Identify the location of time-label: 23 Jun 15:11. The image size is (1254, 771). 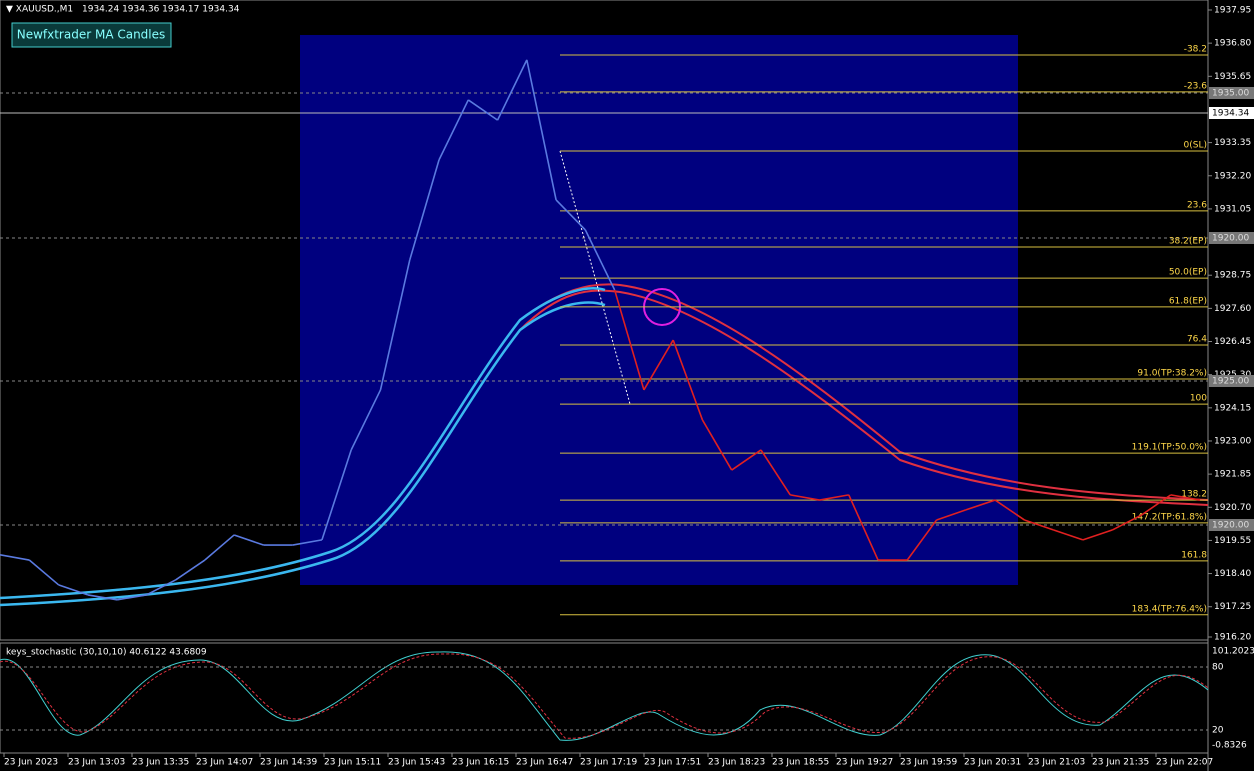
(352, 763).